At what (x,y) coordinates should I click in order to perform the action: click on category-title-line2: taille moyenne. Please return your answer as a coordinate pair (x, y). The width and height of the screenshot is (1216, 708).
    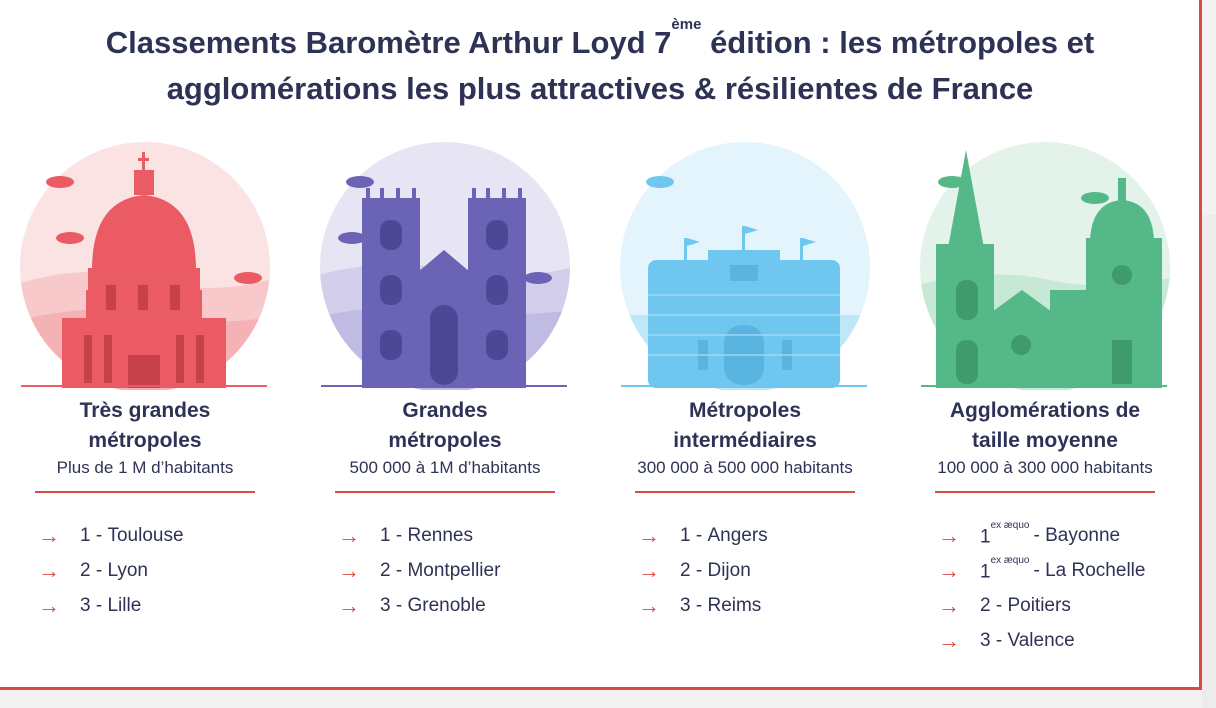
    Looking at the image, I should click on (1045, 440).